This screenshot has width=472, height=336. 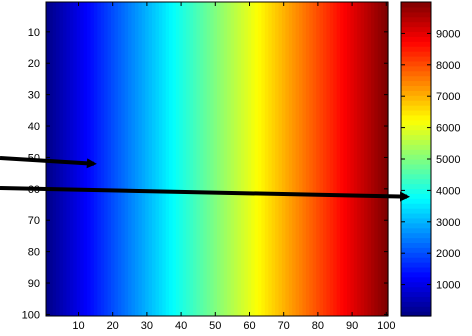 I want to click on colorbar-tick-label: 4000, so click(x=448, y=191).